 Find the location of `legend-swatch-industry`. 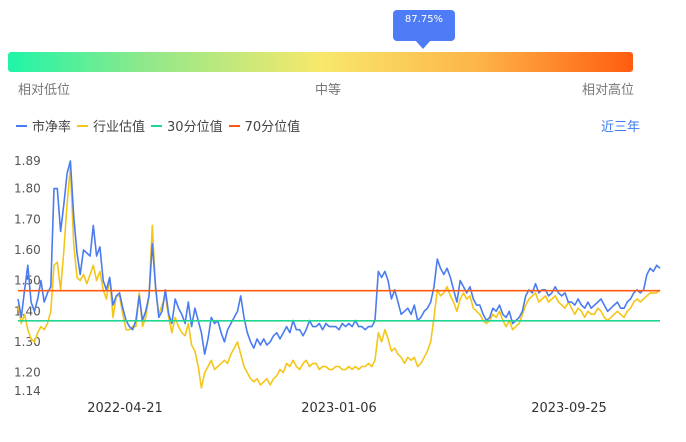

legend-swatch-industry is located at coordinates (83, 125).